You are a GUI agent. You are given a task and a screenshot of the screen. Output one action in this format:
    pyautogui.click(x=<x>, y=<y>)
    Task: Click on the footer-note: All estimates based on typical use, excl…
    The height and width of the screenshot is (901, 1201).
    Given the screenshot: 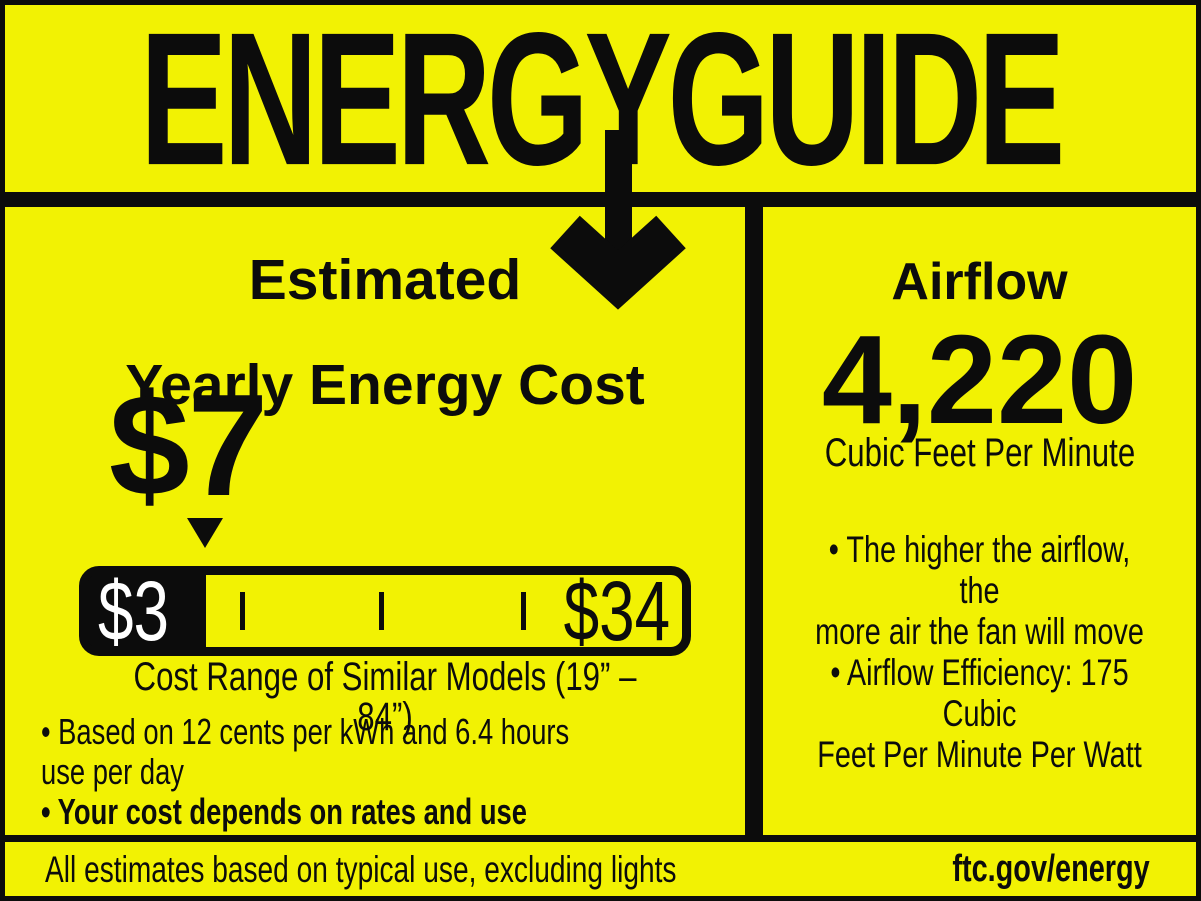 What is the action you would take?
    pyautogui.click(x=361, y=869)
    